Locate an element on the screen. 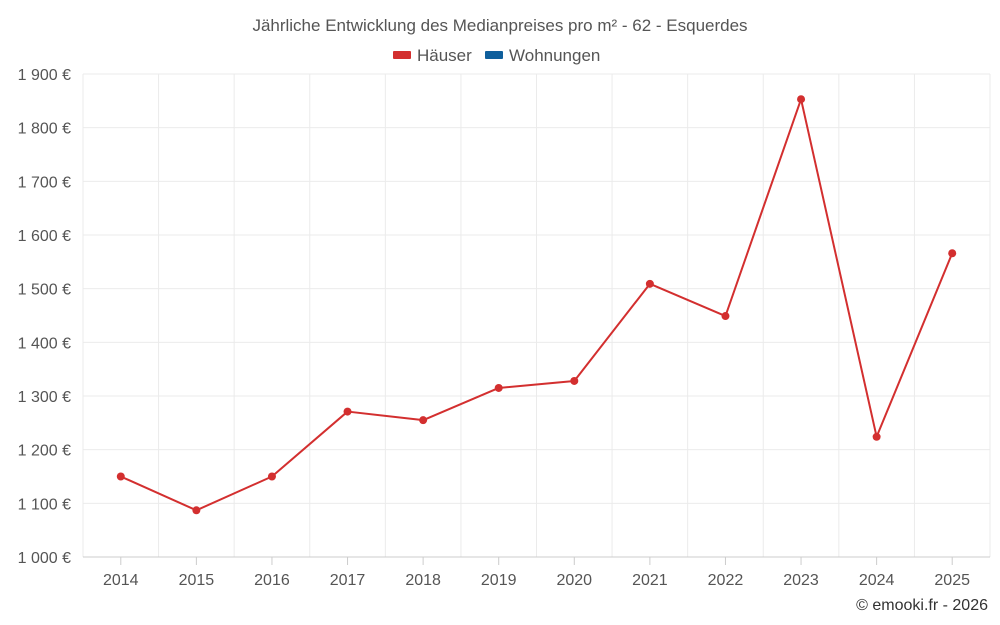 The image size is (1000, 625). y-tick-label: 1 600 € is located at coordinates (44, 236).